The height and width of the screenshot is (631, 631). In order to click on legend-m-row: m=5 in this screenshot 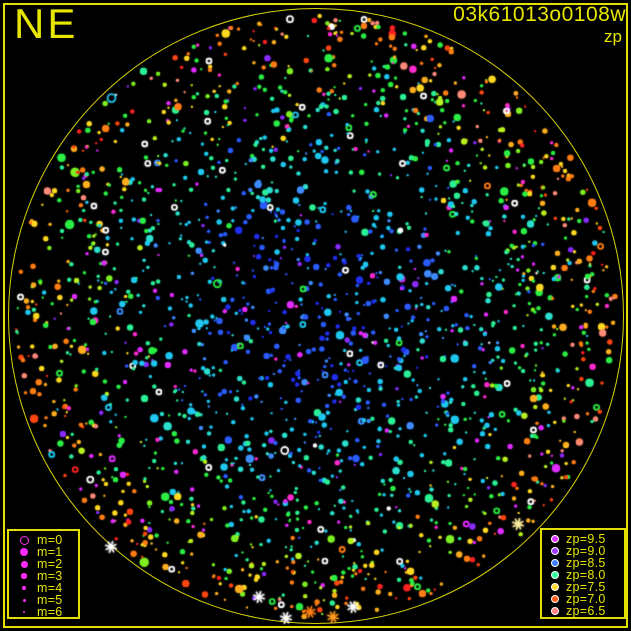, I will do `click(43, 600)`.